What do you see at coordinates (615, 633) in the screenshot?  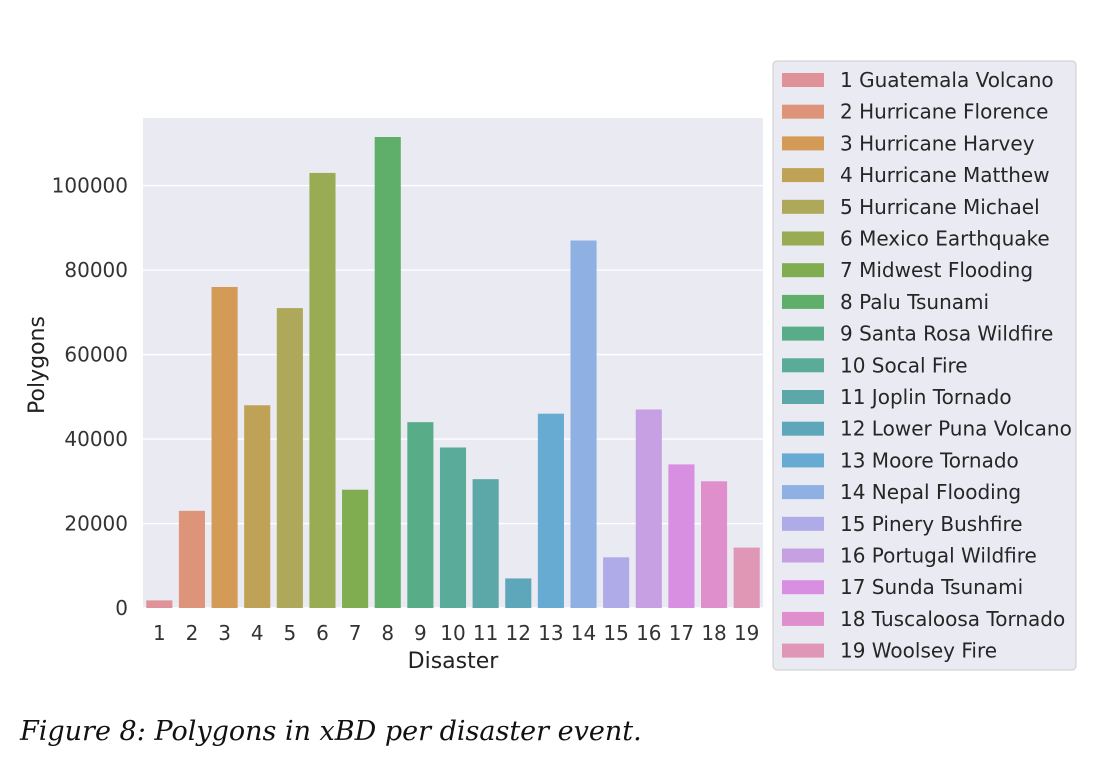 I see `x-tick-label: 15` at bounding box center [615, 633].